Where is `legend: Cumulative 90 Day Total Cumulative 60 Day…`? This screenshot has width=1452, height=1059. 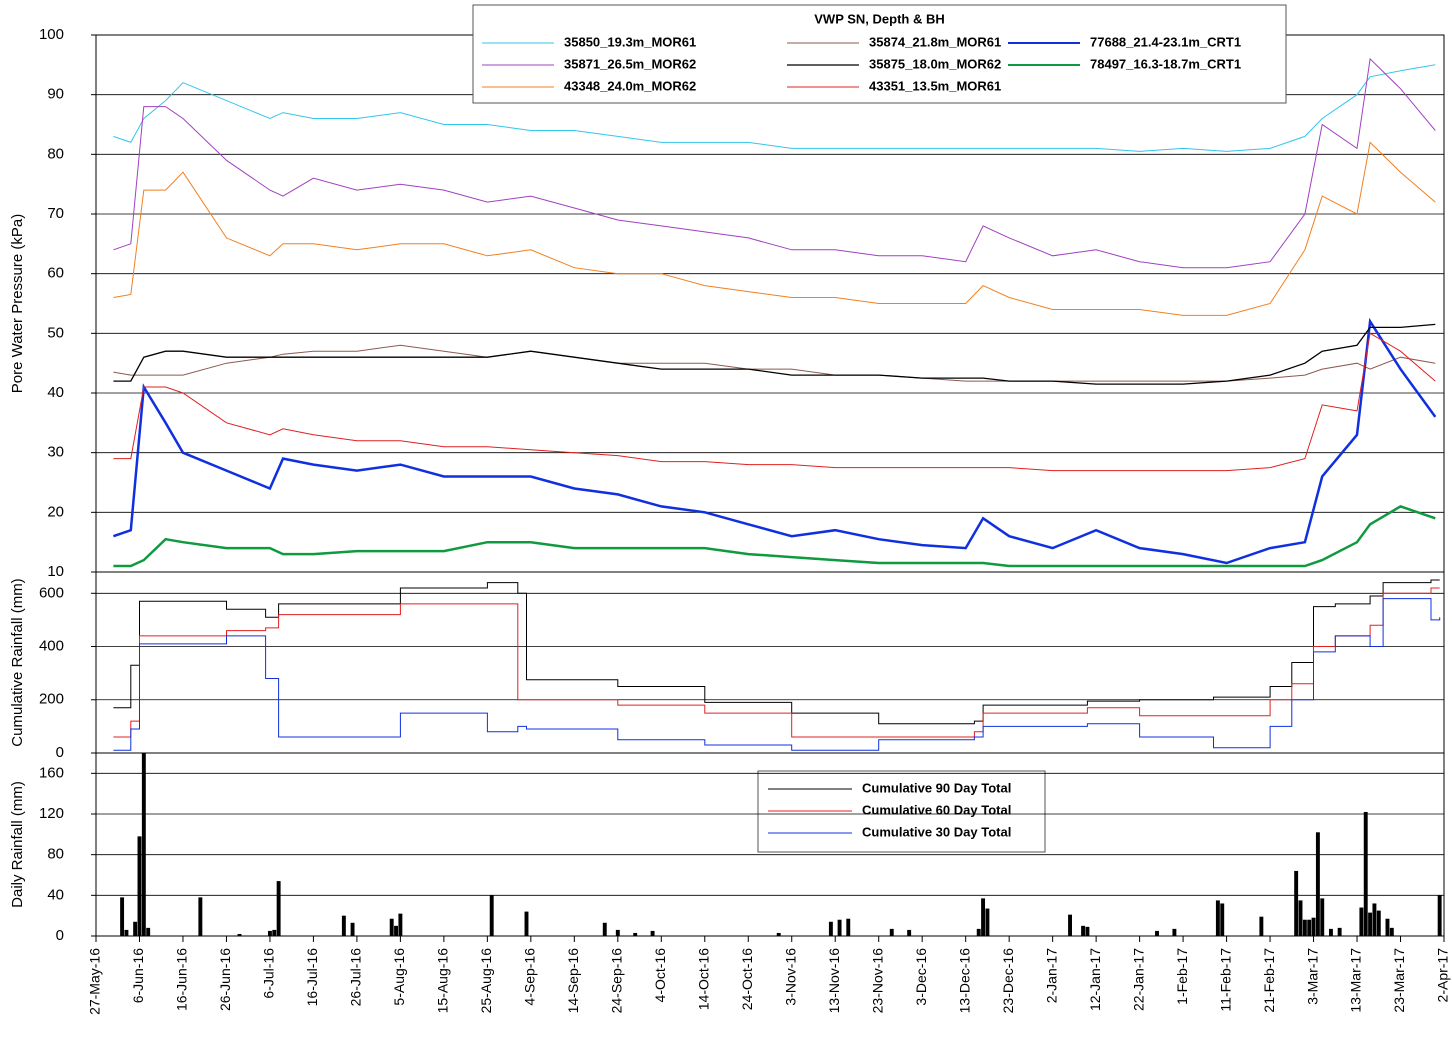 legend: Cumulative 90 Day Total Cumulative 60 Day… is located at coordinates (901, 811).